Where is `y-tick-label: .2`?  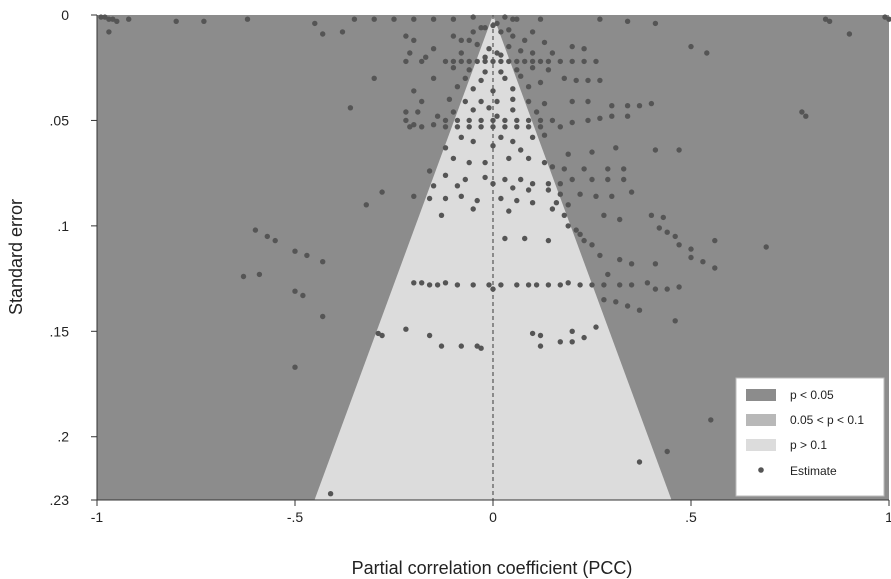
y-tick-label: .2 is located at coordinates (63, 437).